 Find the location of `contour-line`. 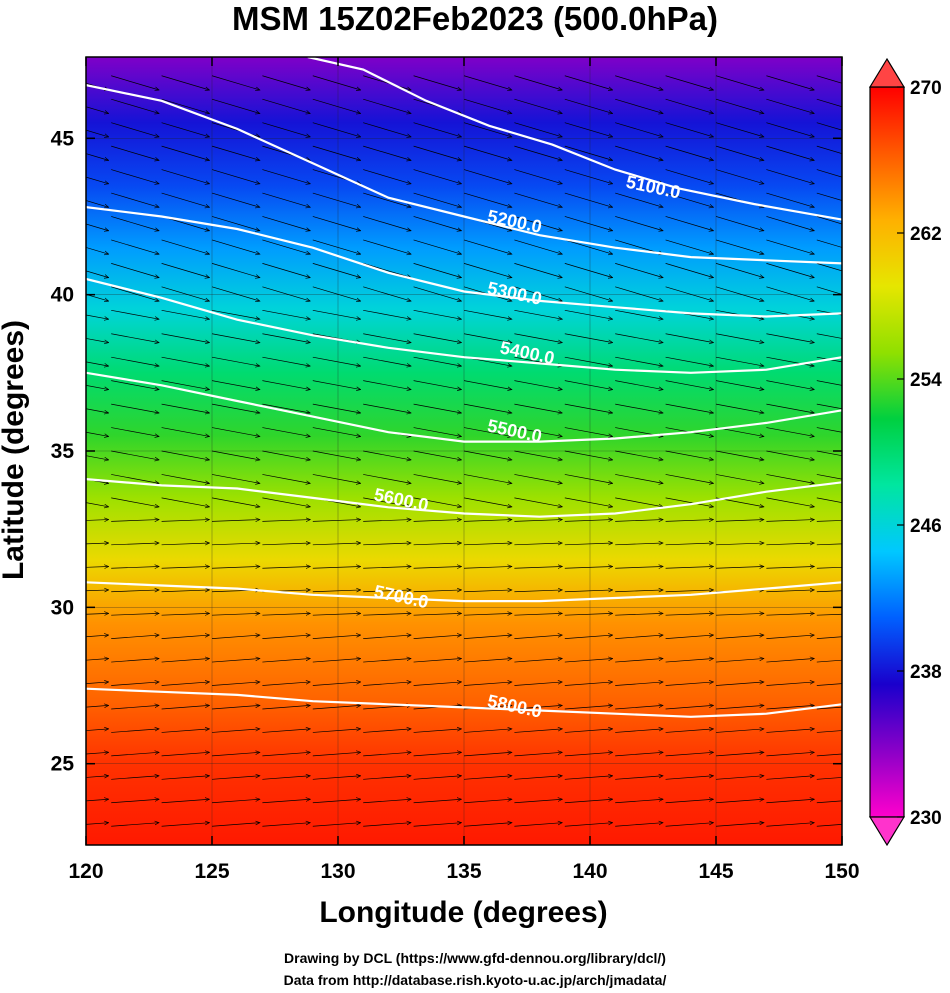

contour-line is located at coordinates (464, 174).